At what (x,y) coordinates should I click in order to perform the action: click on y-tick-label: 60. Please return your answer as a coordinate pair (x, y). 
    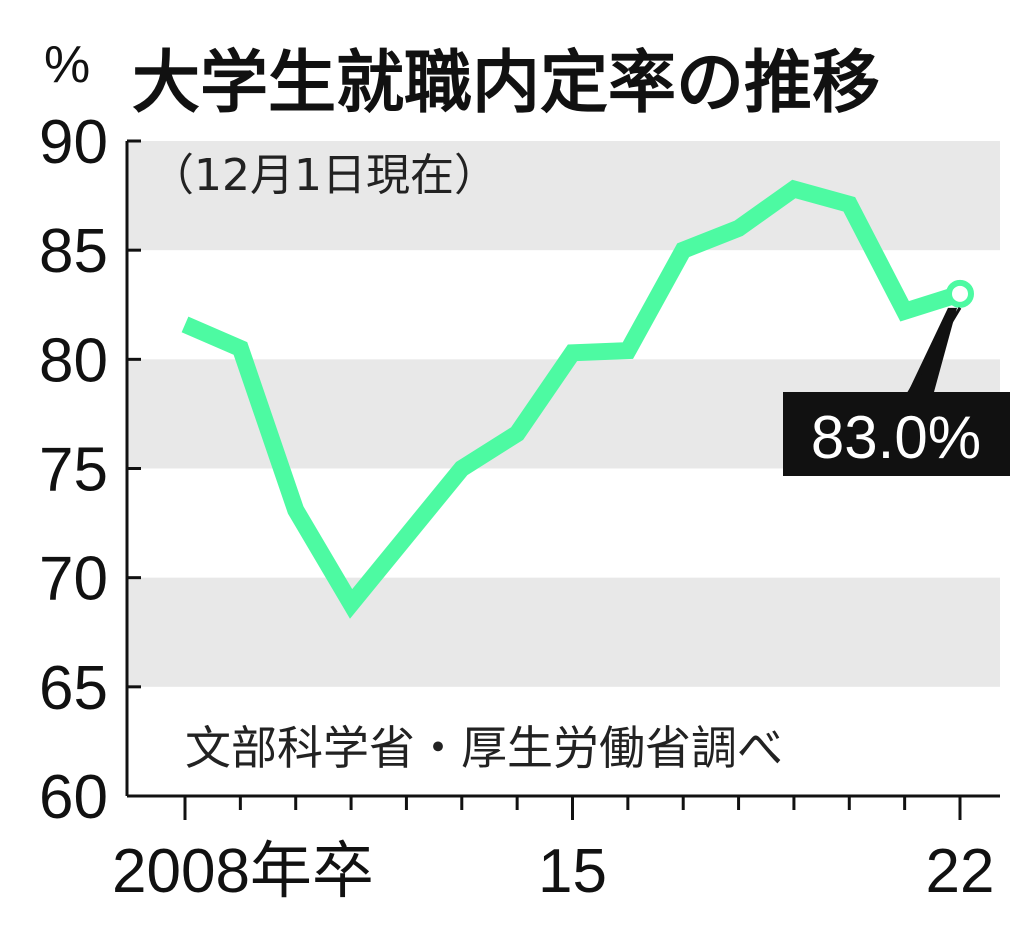
    Looking at the image, I should click on (73, 797).